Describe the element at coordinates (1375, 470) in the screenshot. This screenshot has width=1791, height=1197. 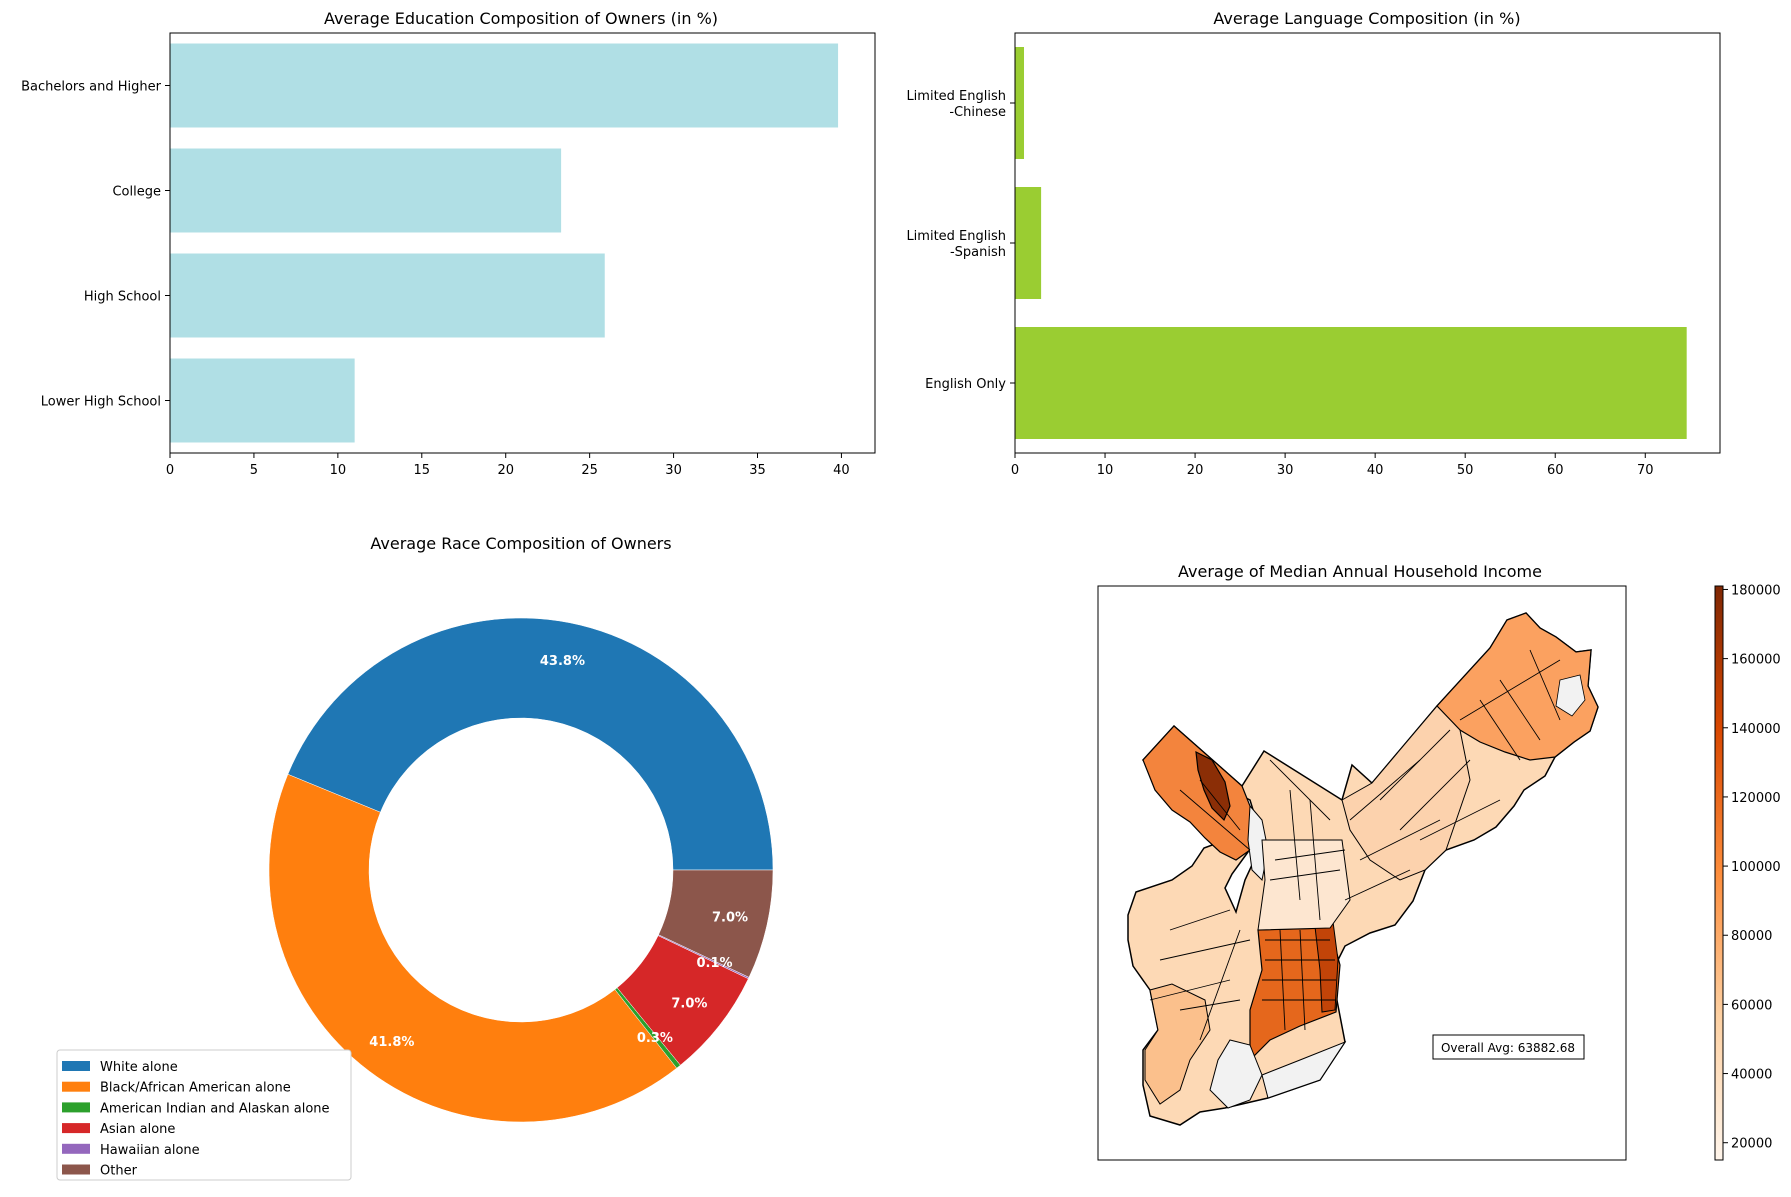
I see `language-xtick-label: 40` at that location.